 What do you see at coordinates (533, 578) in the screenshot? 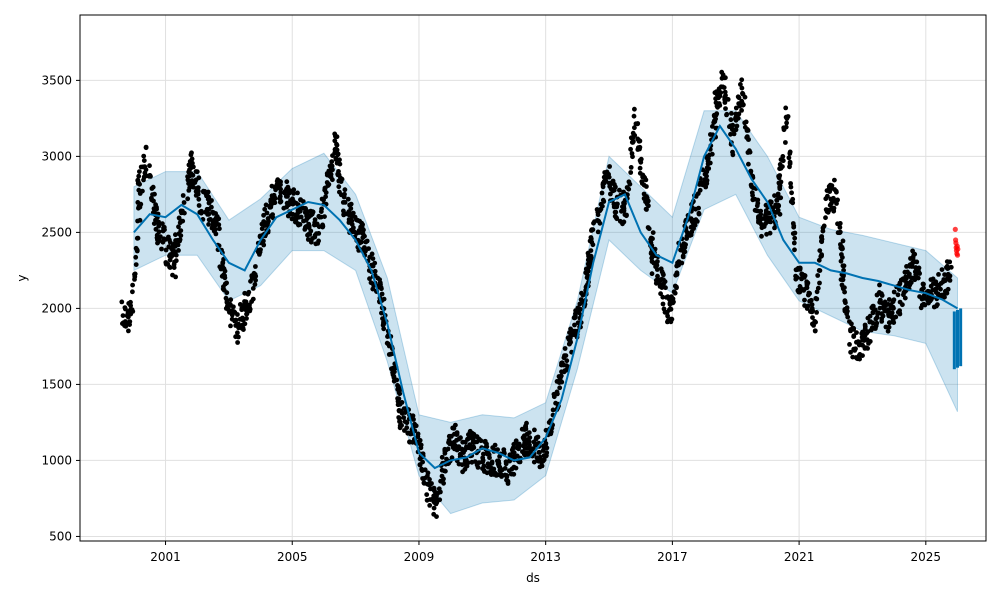
I see `x-axis-label: ds` at bounding box center [533, 578].